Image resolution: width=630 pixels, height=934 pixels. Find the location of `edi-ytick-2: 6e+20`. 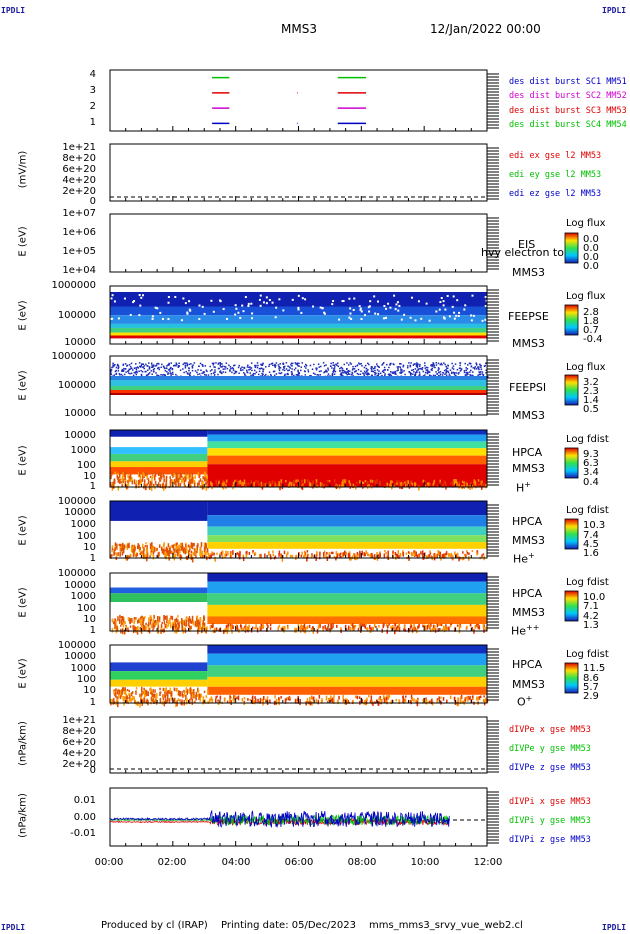

edi-ytick-2: 6e+20 is located at coordinates (79, 169).